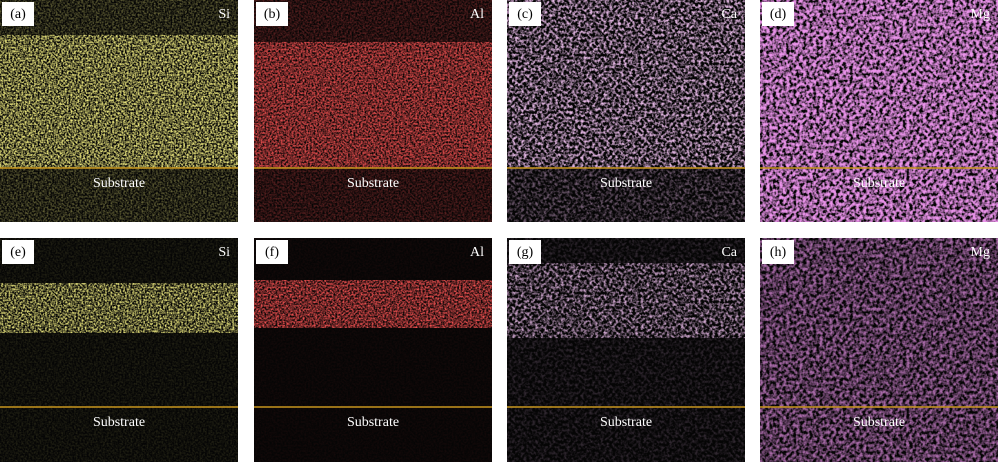  I want to click on panel-label: (h), so click(778, 252).